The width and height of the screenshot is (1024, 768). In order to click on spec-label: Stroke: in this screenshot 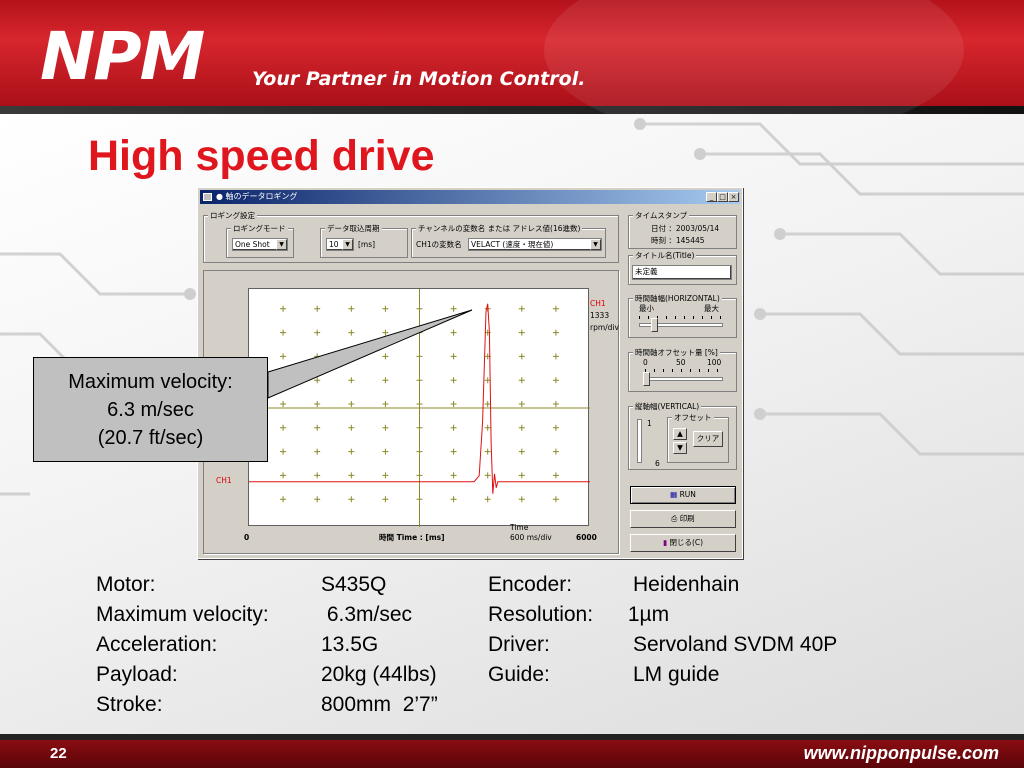, I will do `click(129, 704)`.